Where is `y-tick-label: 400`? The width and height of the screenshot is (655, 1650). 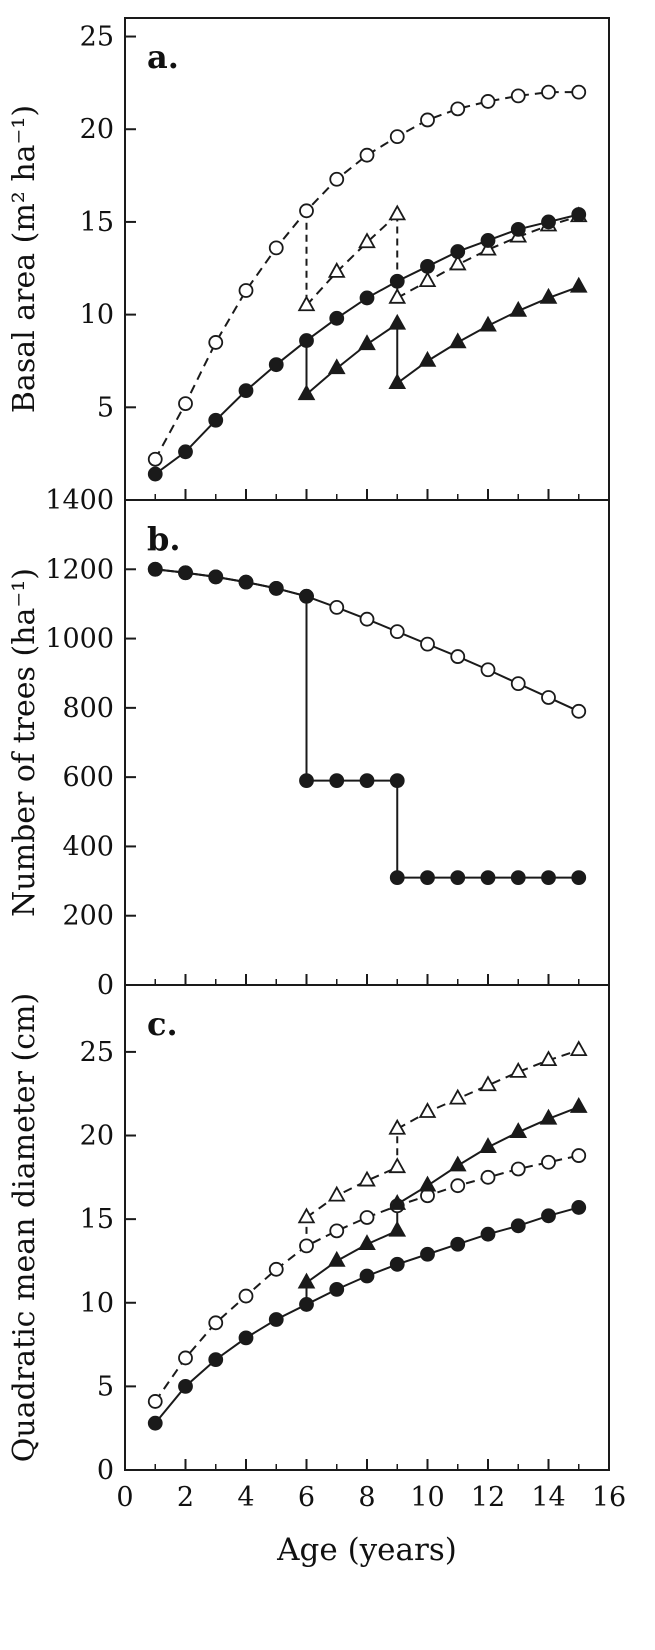
y-tick-label: 400 is located at coordinates (88, 846).